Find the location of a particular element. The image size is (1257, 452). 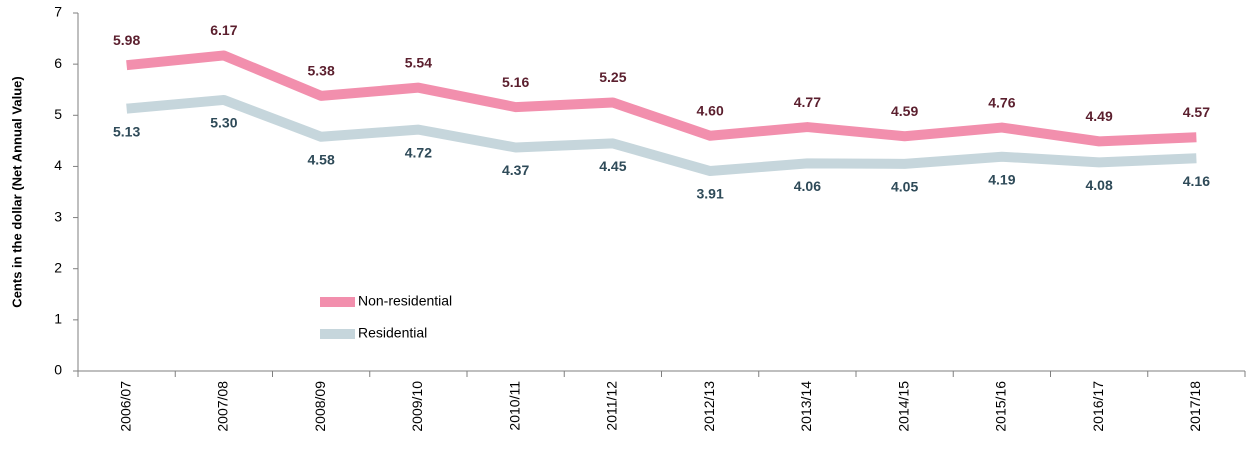

x-tick-label: 2012/13 is located at coordinates (709, 406).